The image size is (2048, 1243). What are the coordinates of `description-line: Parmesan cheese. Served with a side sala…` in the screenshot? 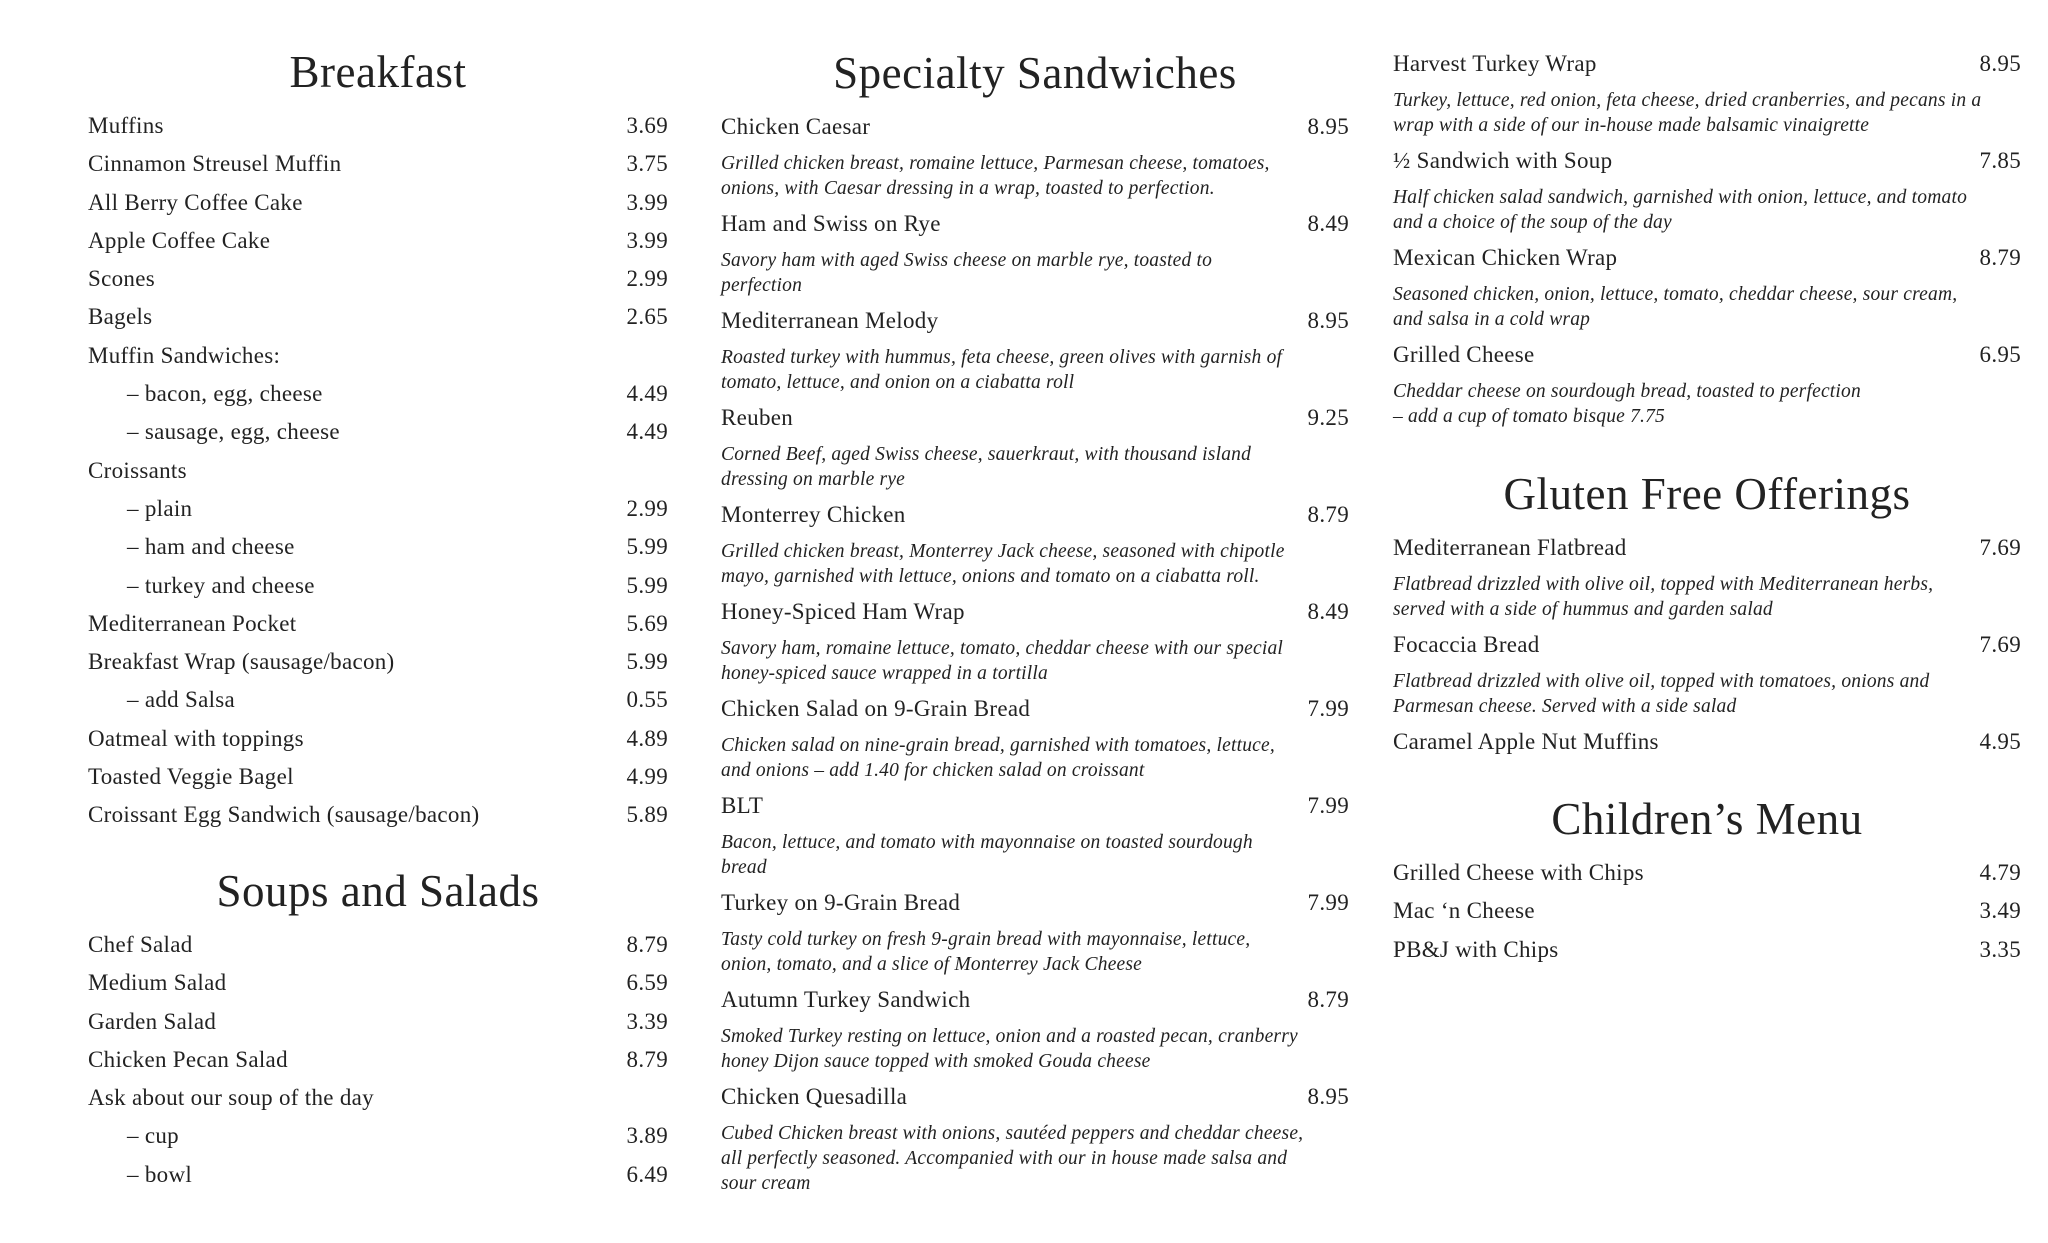 It's located at (1565, 706).